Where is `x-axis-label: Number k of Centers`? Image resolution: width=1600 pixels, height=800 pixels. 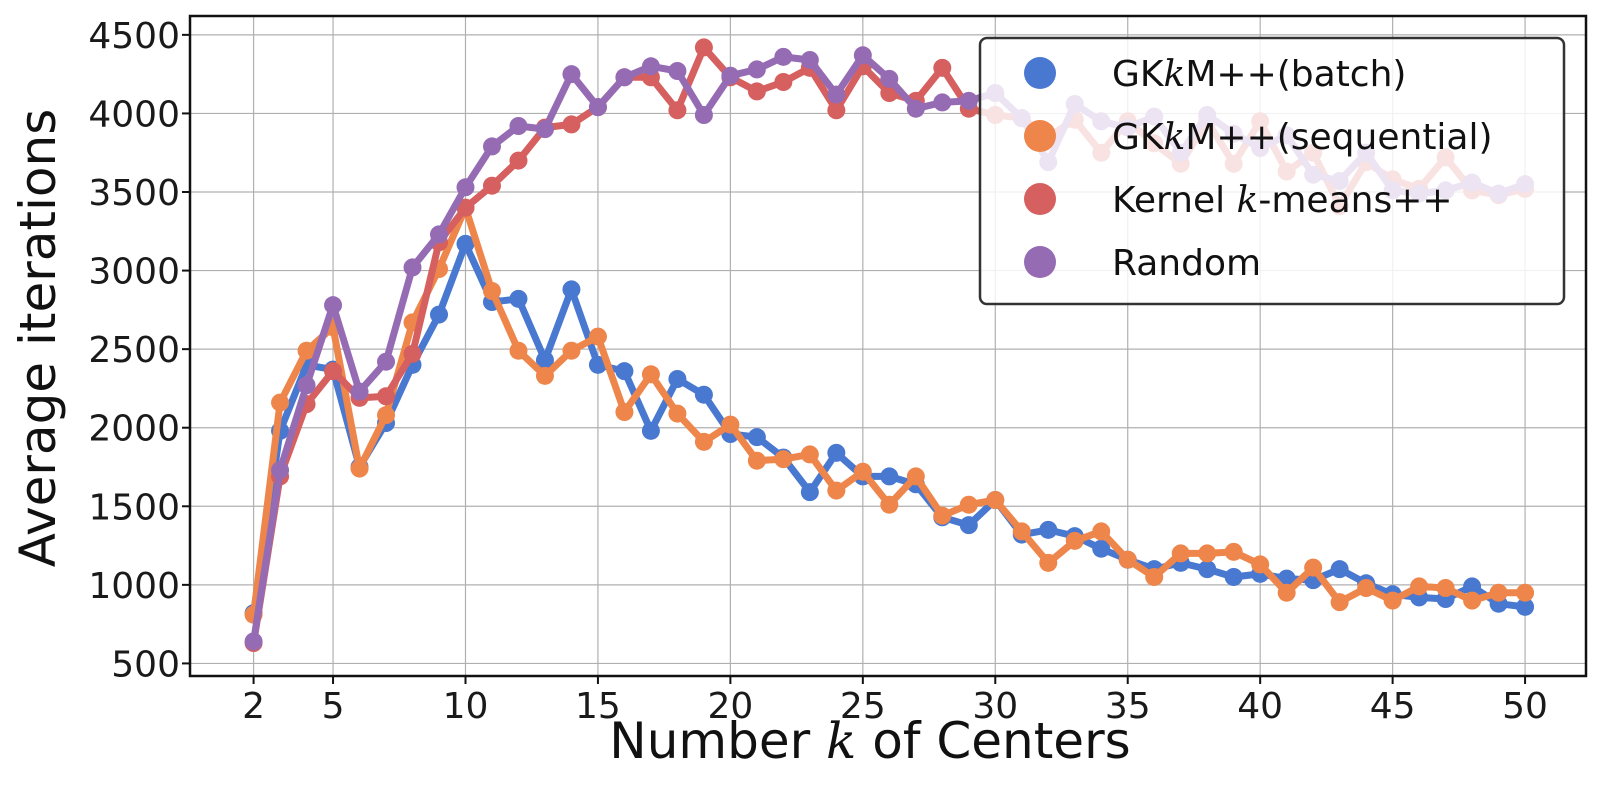
x-axis-label: Number k of Centers is located at coordinates (869, 741).